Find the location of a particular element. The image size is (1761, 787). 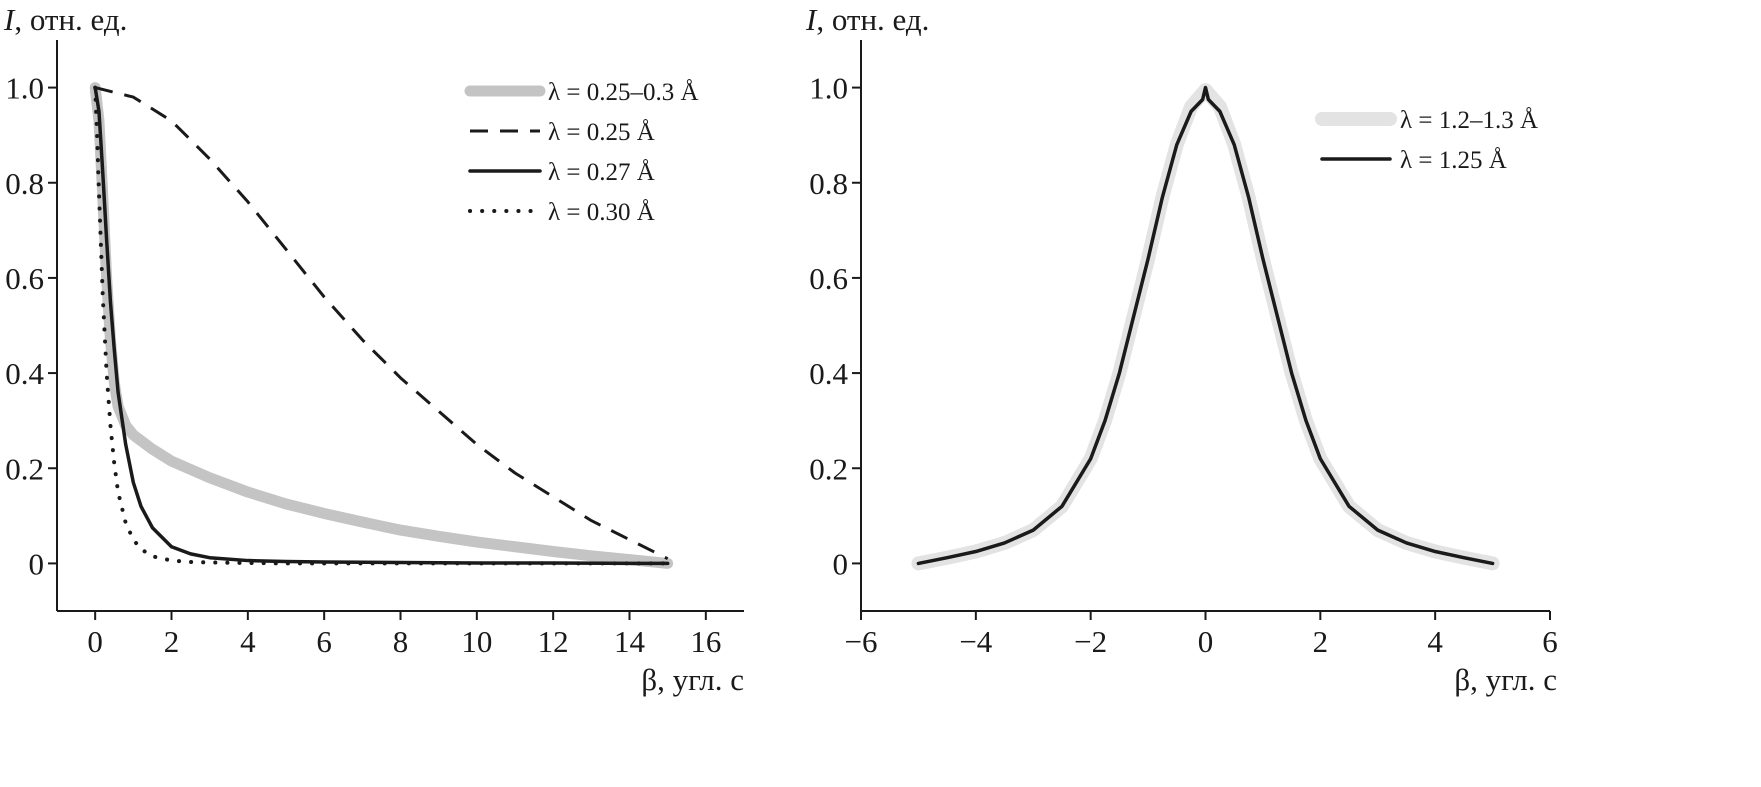

x-tick-label: 10 is located at coordinates (476, 641).